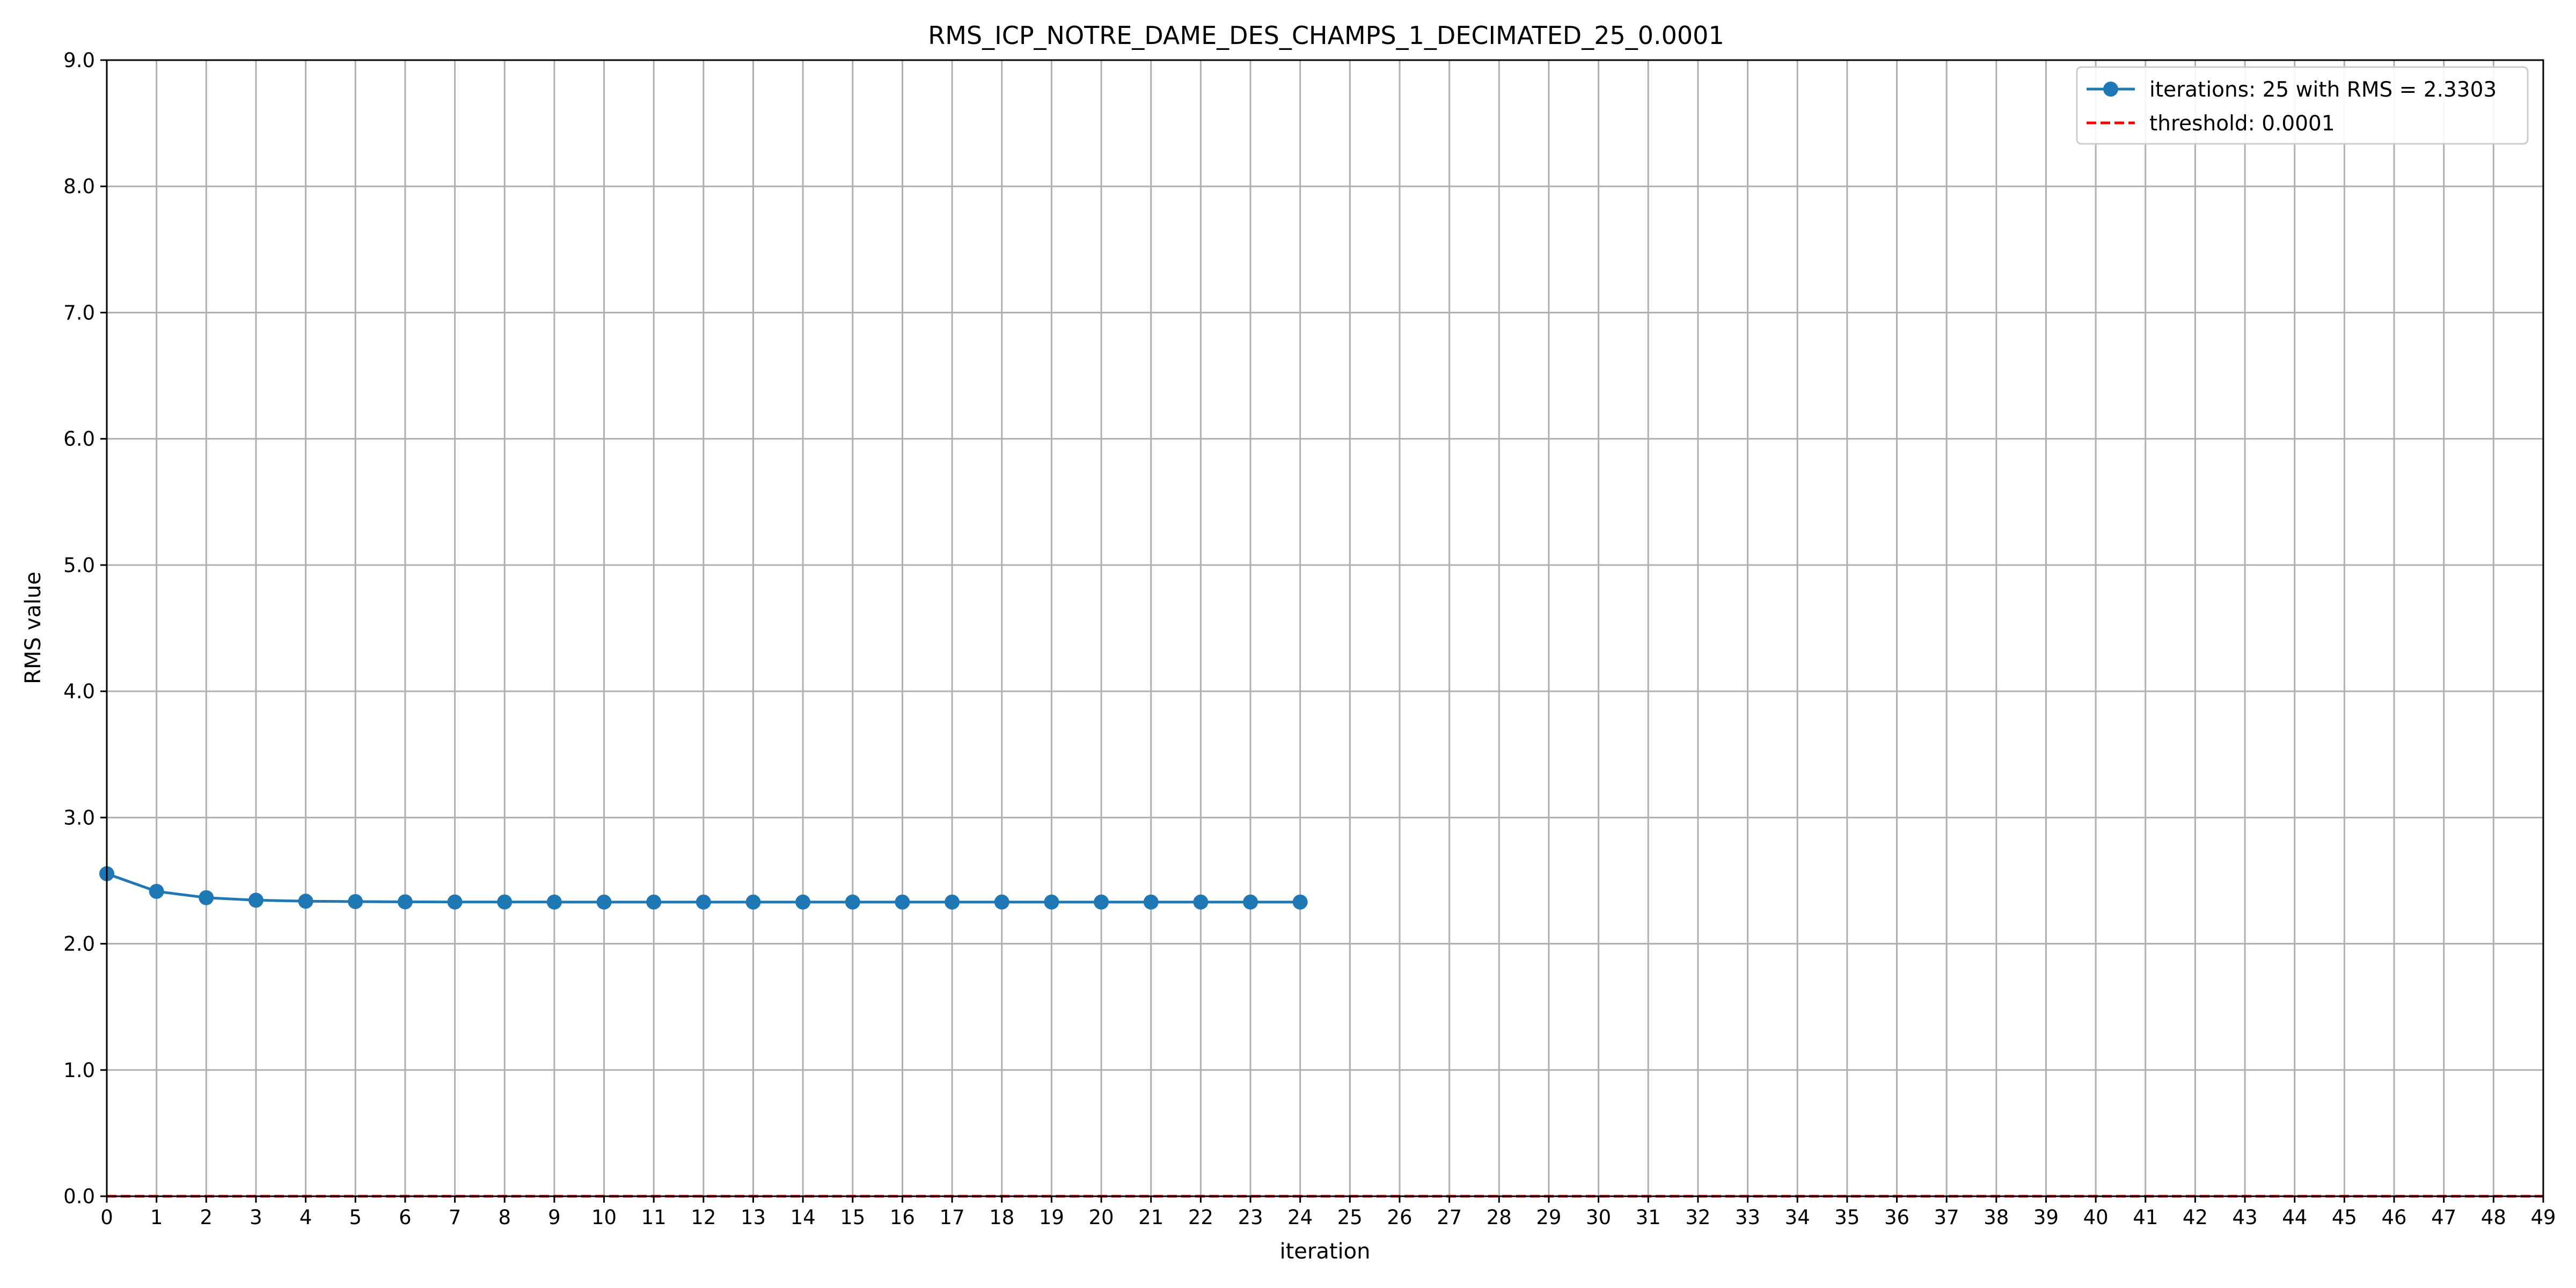 The height and width of the screenshot is (1288, 2576). What do you see at coordinates (803, 1217) in the screenshot?
I see `x-tick-label: 14` at bounding box center [803, 1217].